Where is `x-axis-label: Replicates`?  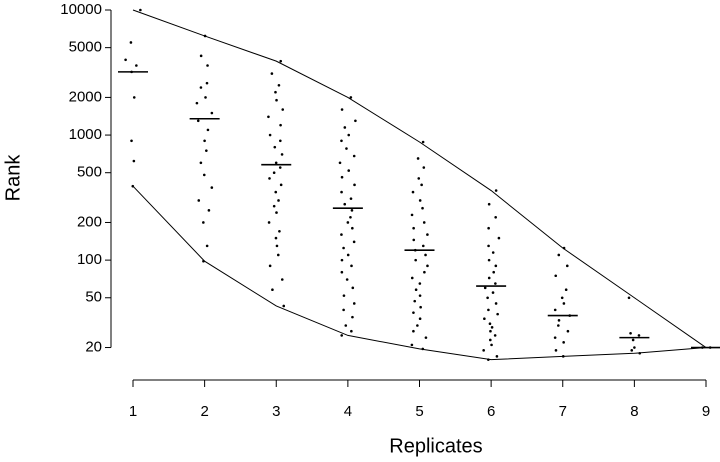 x-axis-label: Replicates is located at coordinates (435, 446).